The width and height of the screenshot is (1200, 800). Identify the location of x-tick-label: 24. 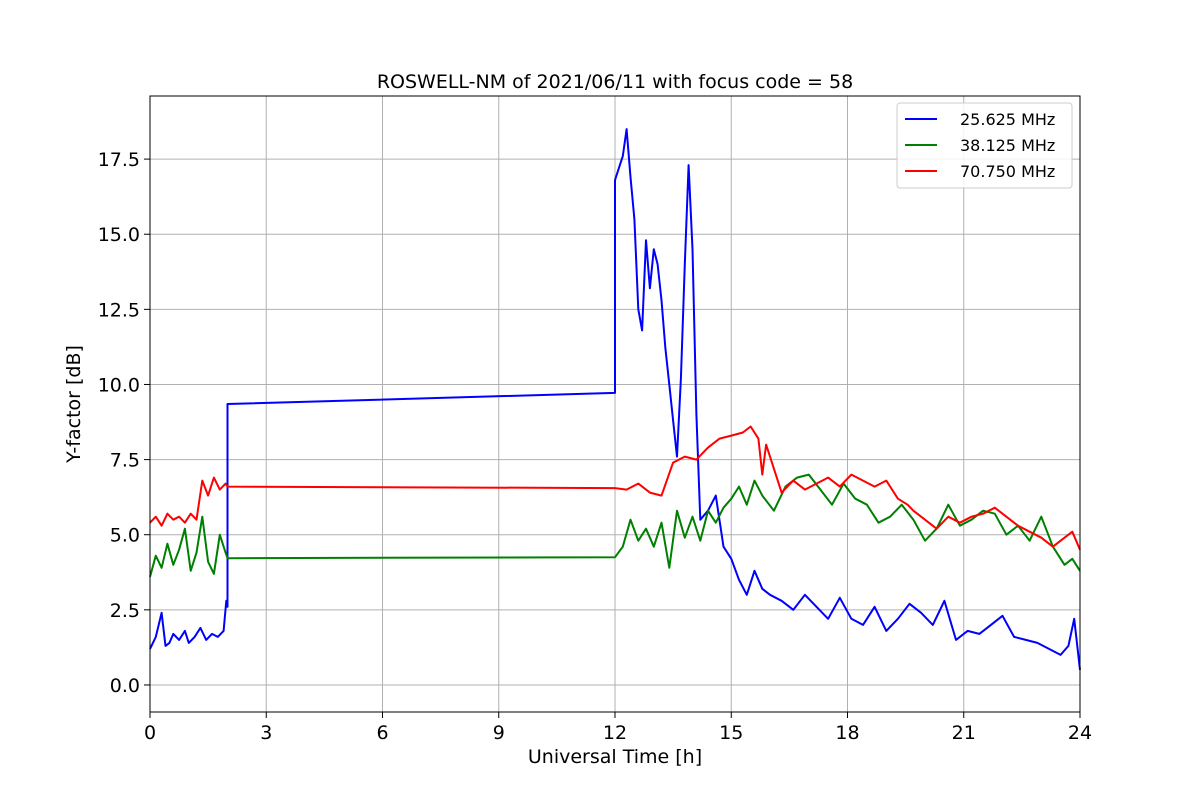
(1080, 733).